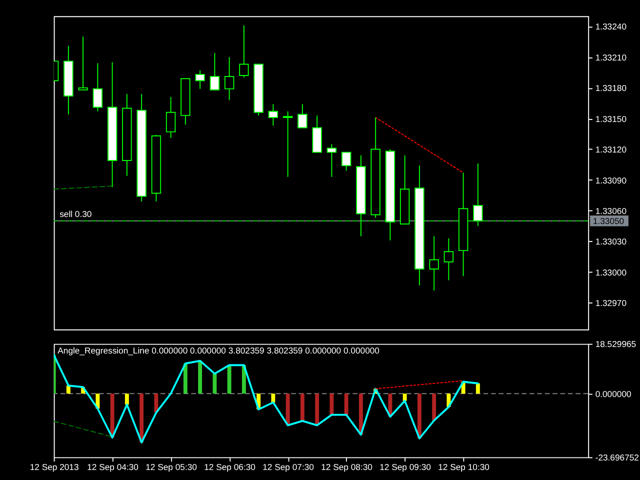  I want to click on y-tick-label: -23.696752, so click(617, 457).